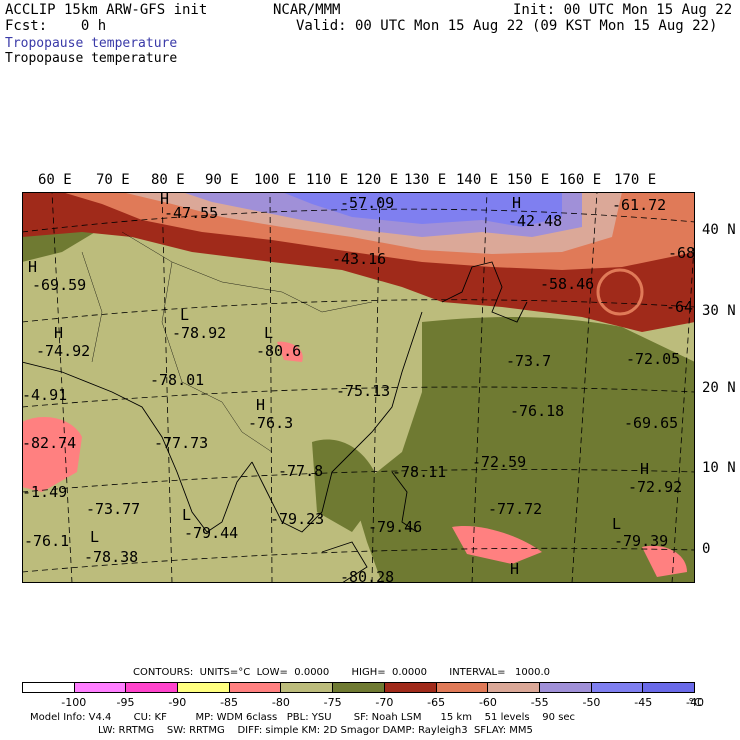  Describe the element at coordinates (271, 423) in the screenshot. I see `extremum-value: -76.3` at that location.